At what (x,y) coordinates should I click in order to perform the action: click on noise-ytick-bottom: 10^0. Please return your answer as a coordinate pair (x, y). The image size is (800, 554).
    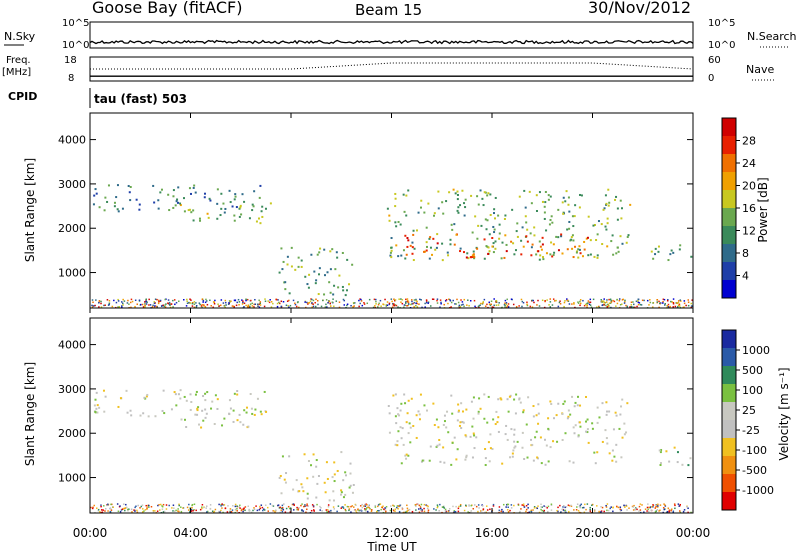
    Looking at the image, I should click on (75, 45).